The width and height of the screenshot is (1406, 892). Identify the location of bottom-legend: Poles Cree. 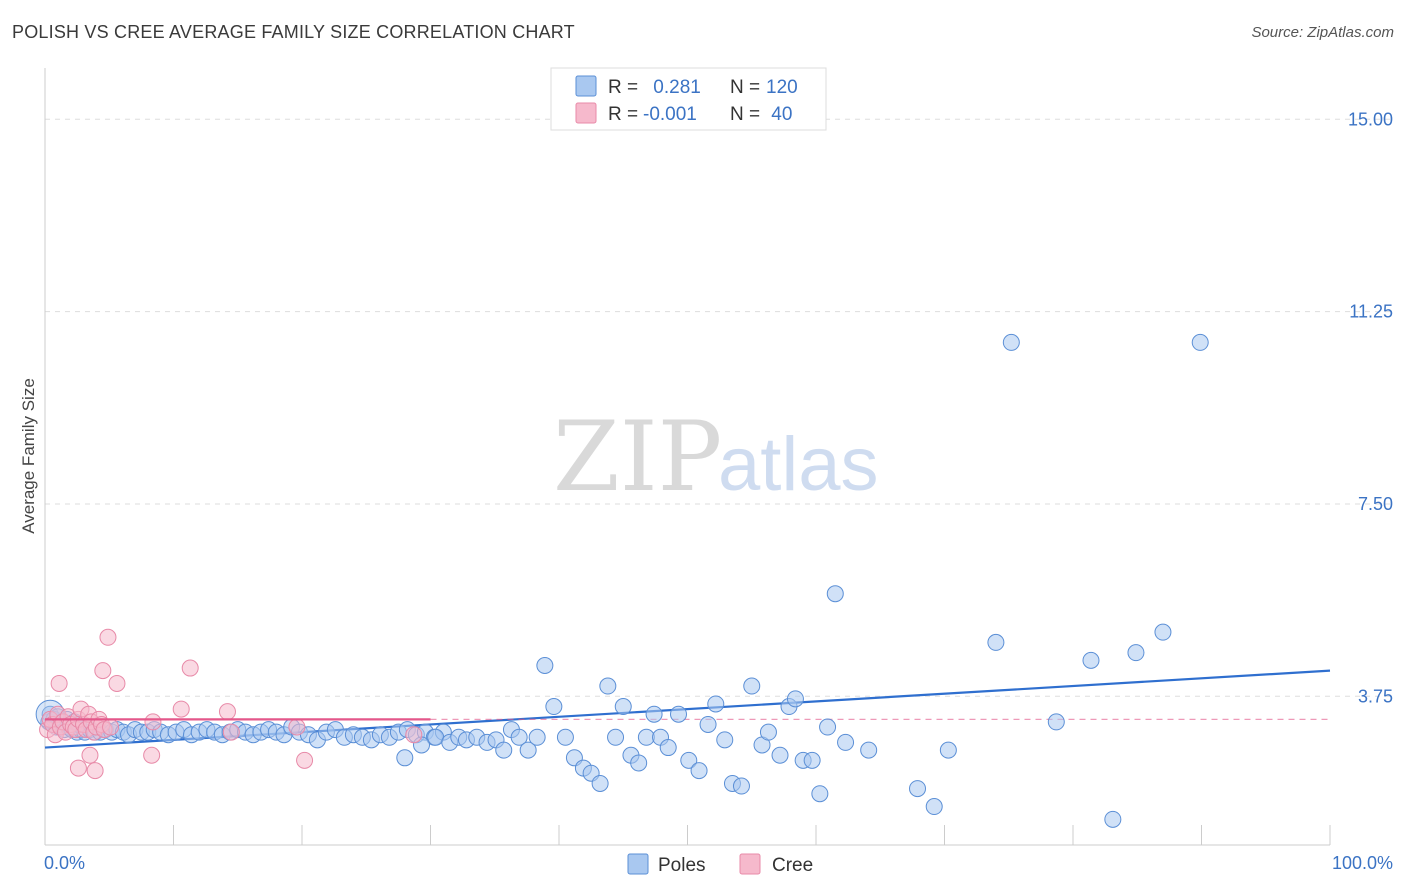
(720, 864).